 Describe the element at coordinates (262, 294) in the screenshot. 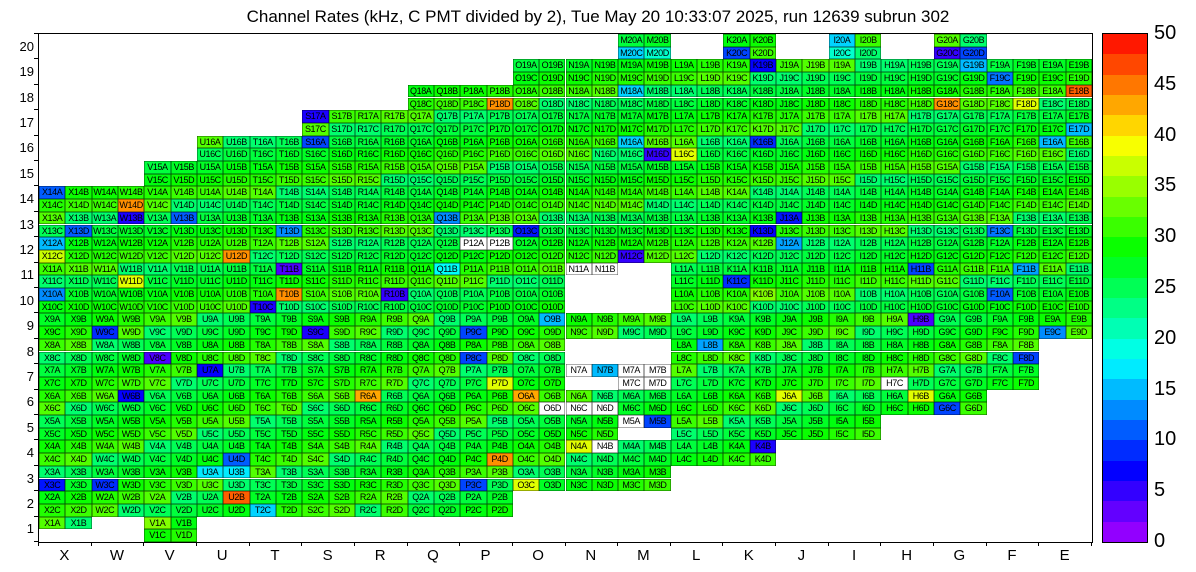

I see `channel-cell: T10A` at that location.